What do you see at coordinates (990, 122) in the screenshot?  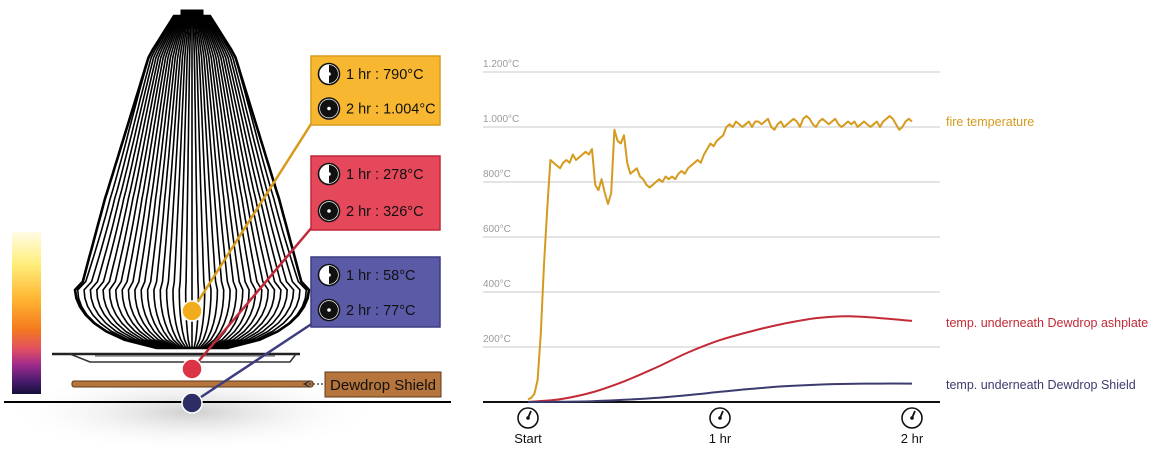 I see `series-label-1: fire temperature` at bounding box center [990, 122].